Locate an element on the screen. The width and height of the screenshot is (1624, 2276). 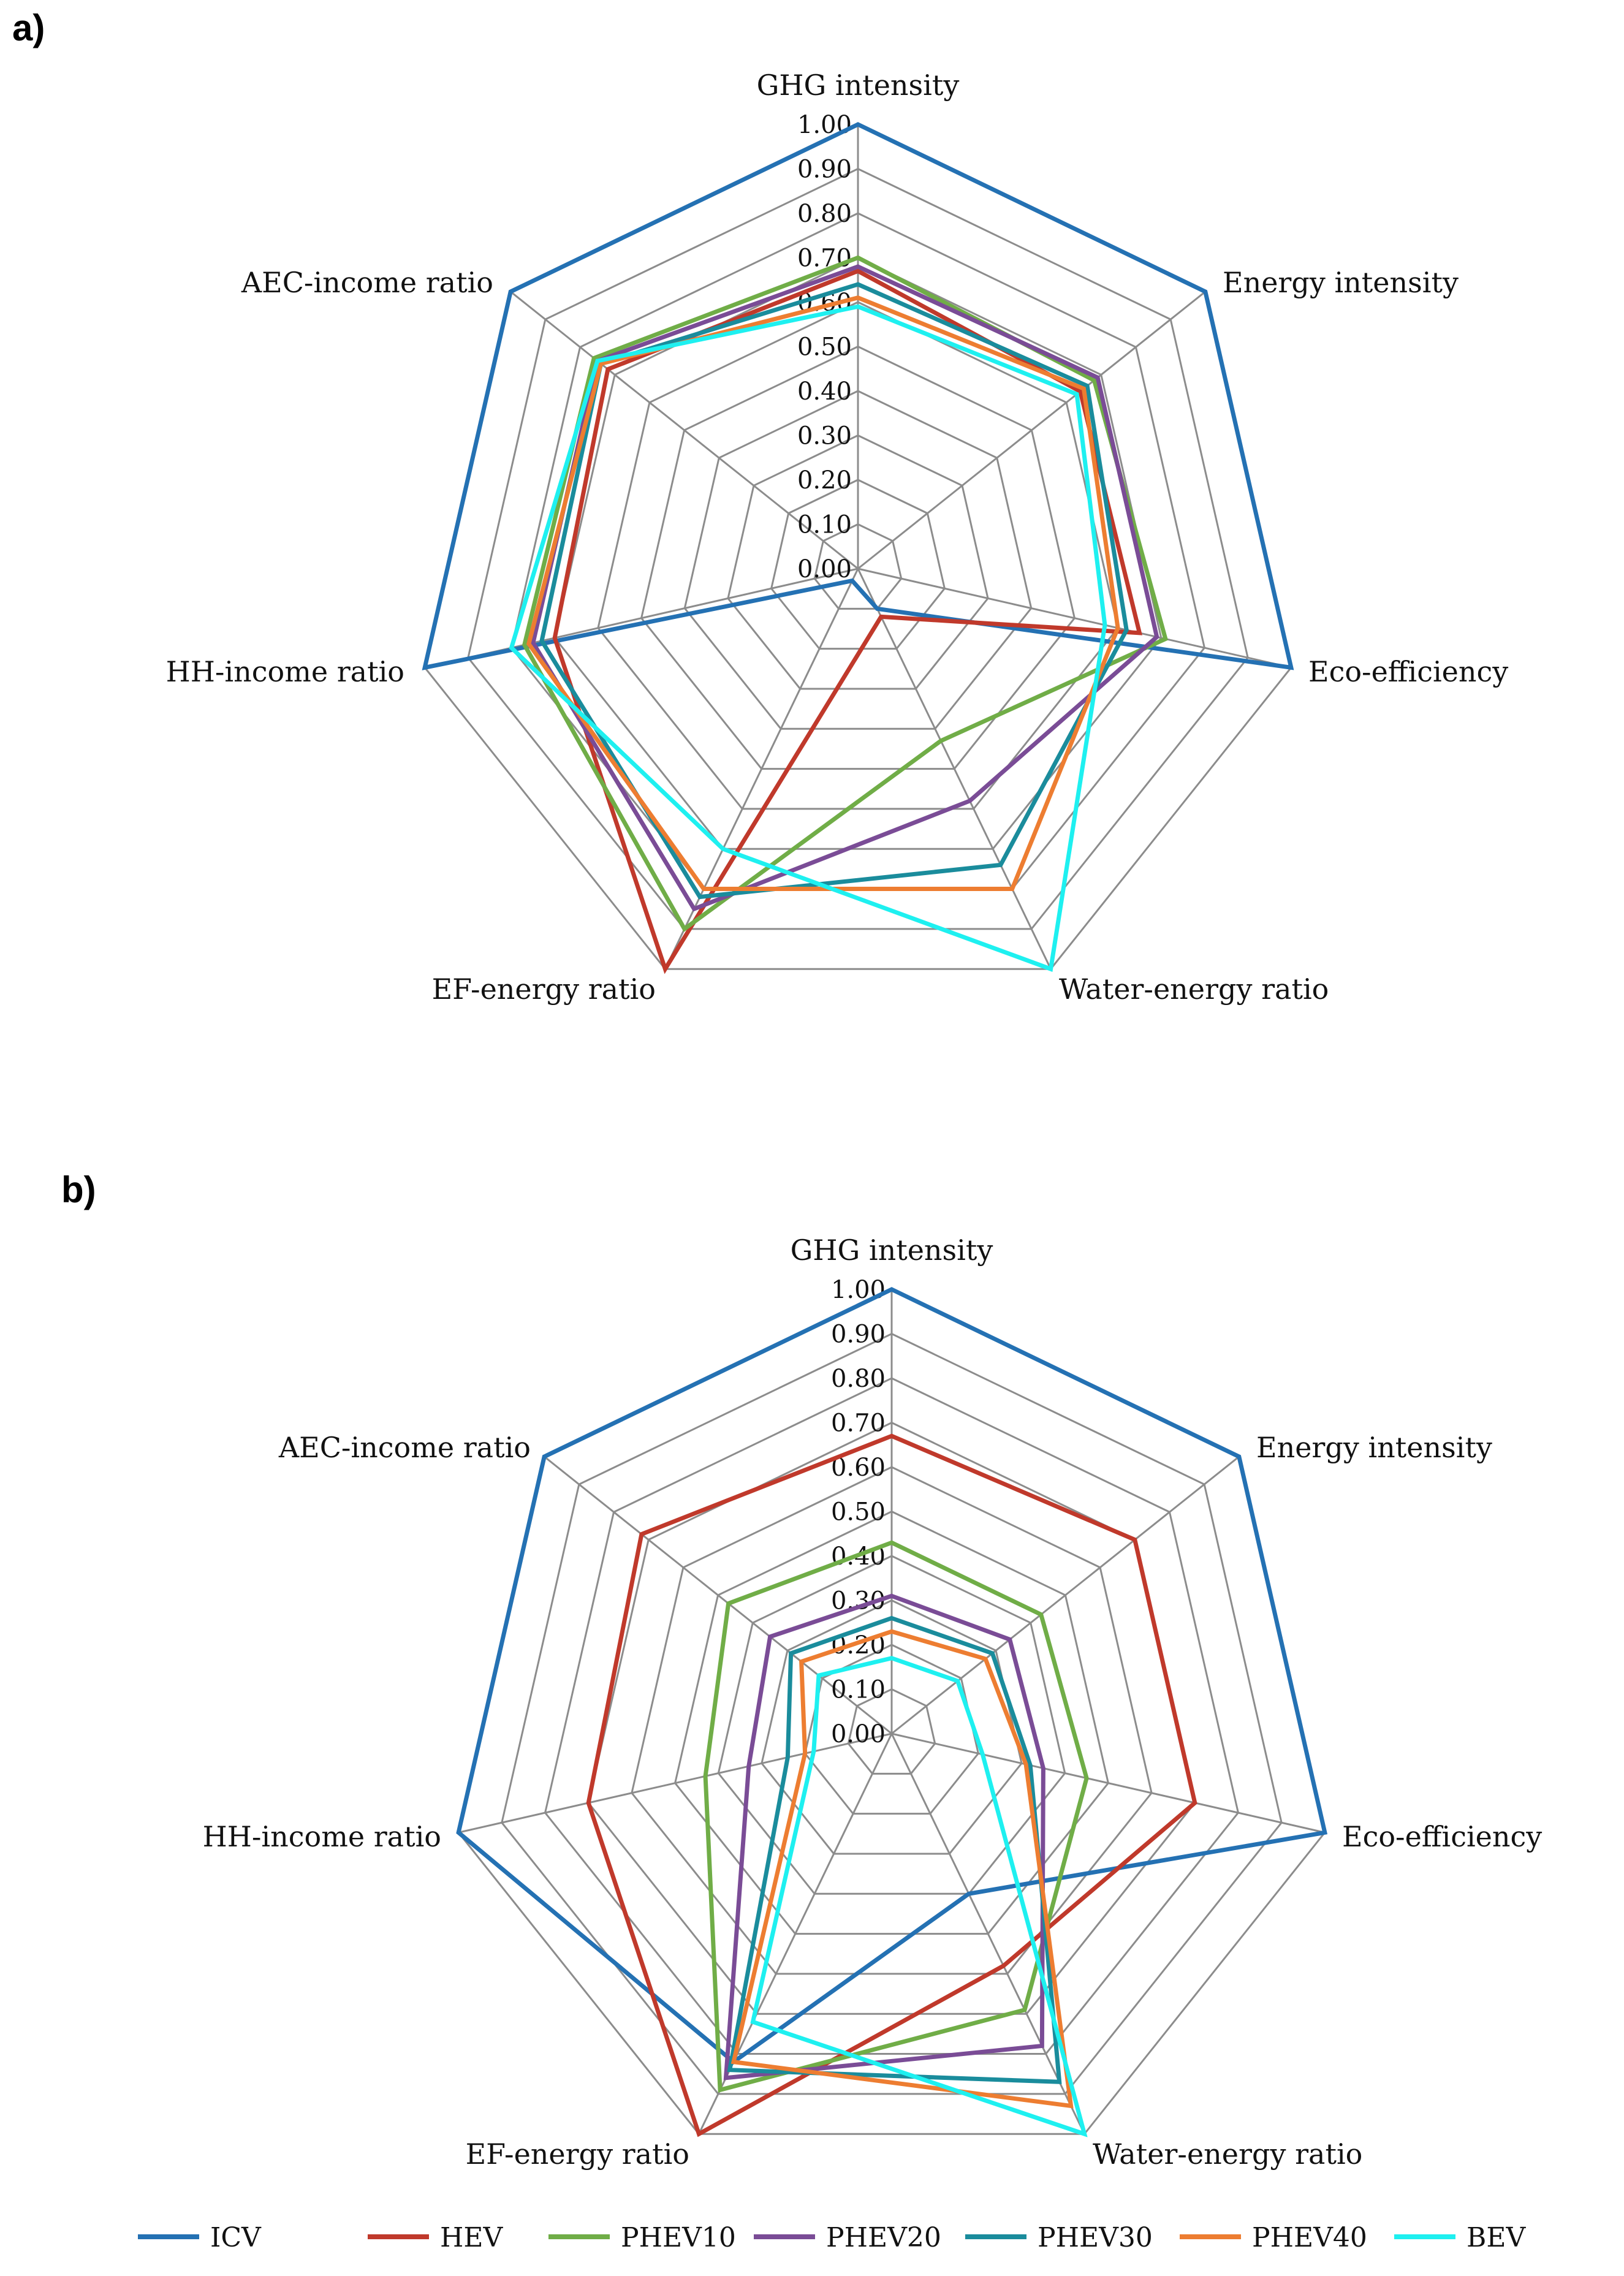
panel-label: a) is located at coordinates (28, 27).